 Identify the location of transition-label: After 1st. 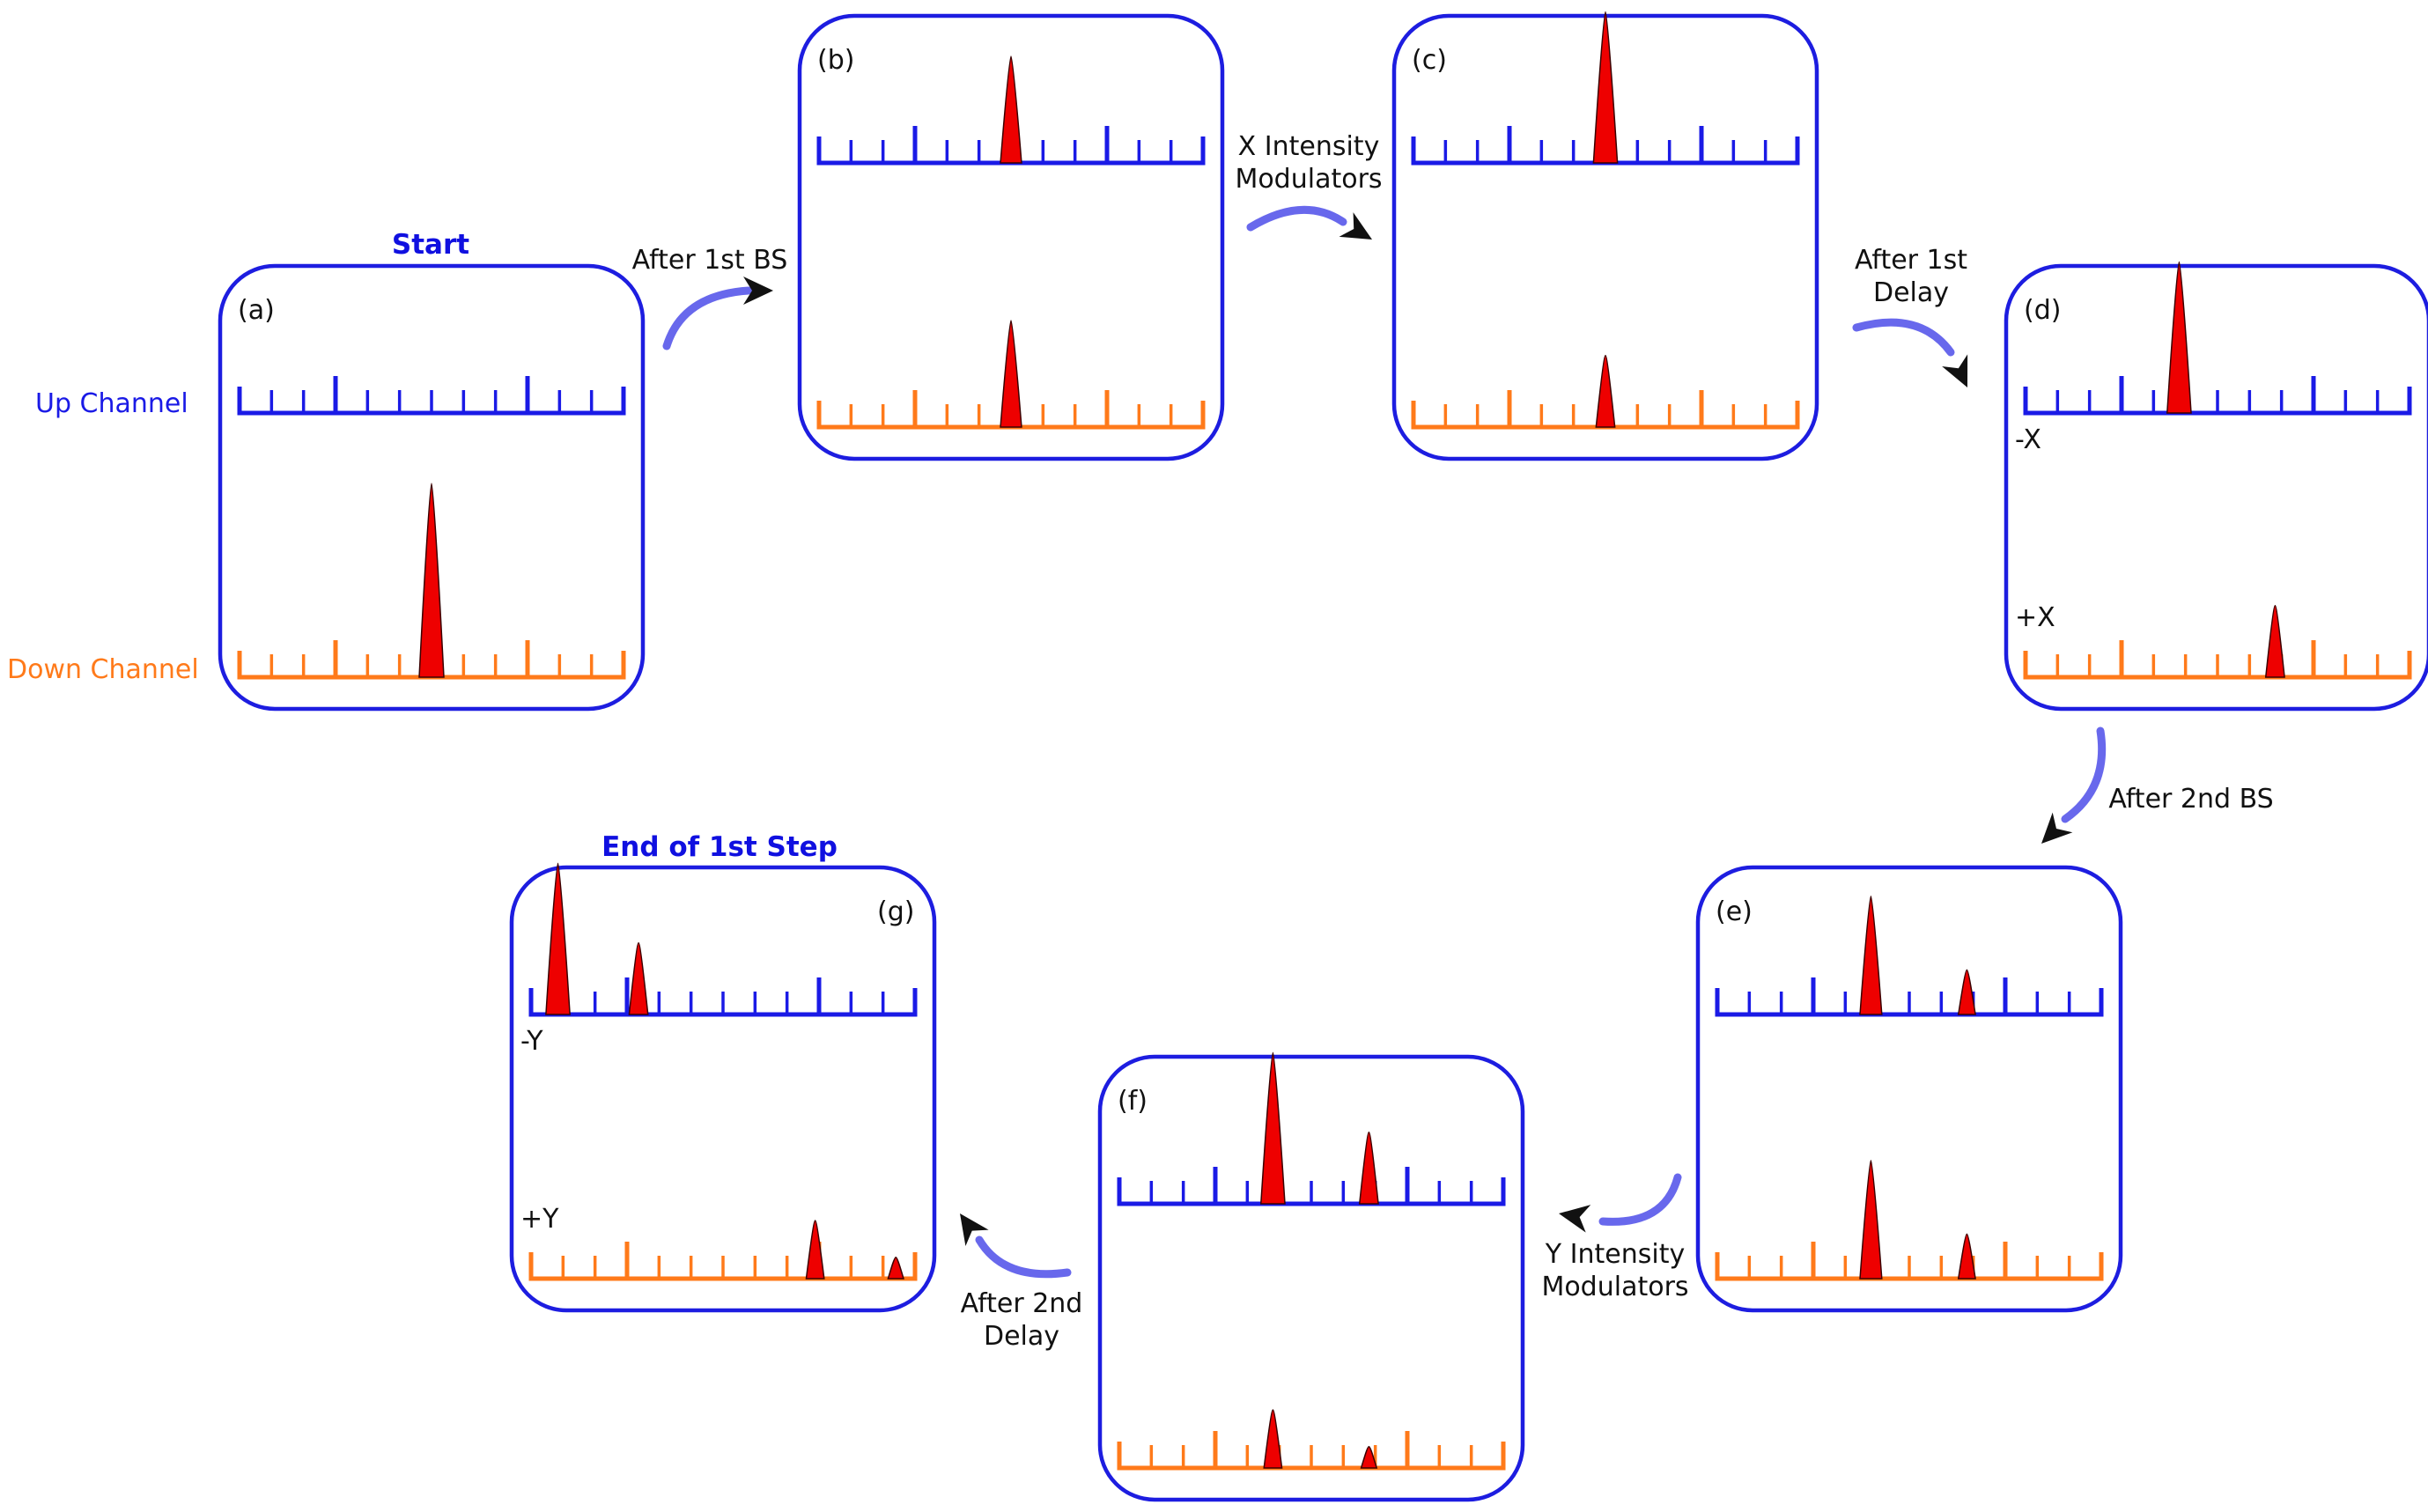
(1911, 260).